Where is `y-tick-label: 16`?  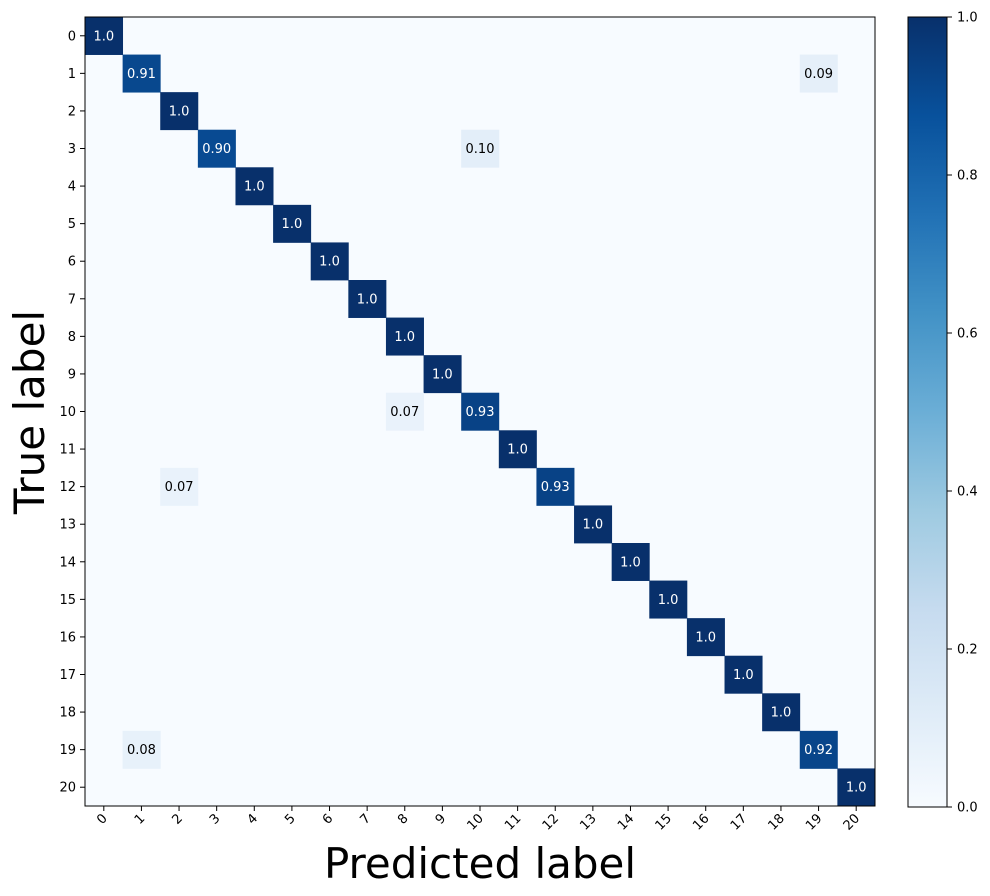
y-tick-label: 16 is located at coordinates (67, 637).